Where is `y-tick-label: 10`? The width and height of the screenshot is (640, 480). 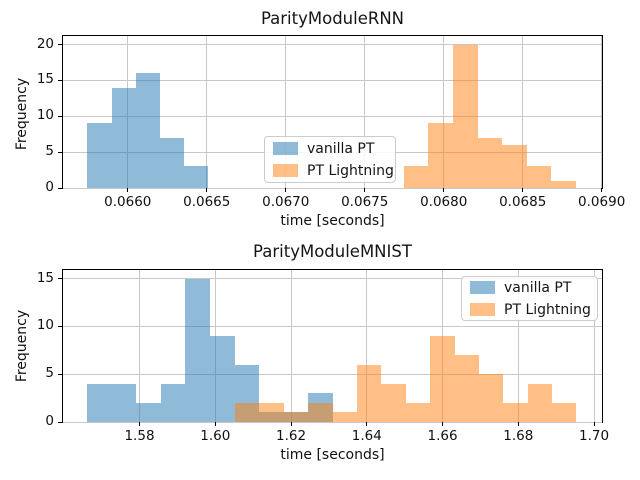
y-tick-label: 10 is located at coordinates (45, 115).